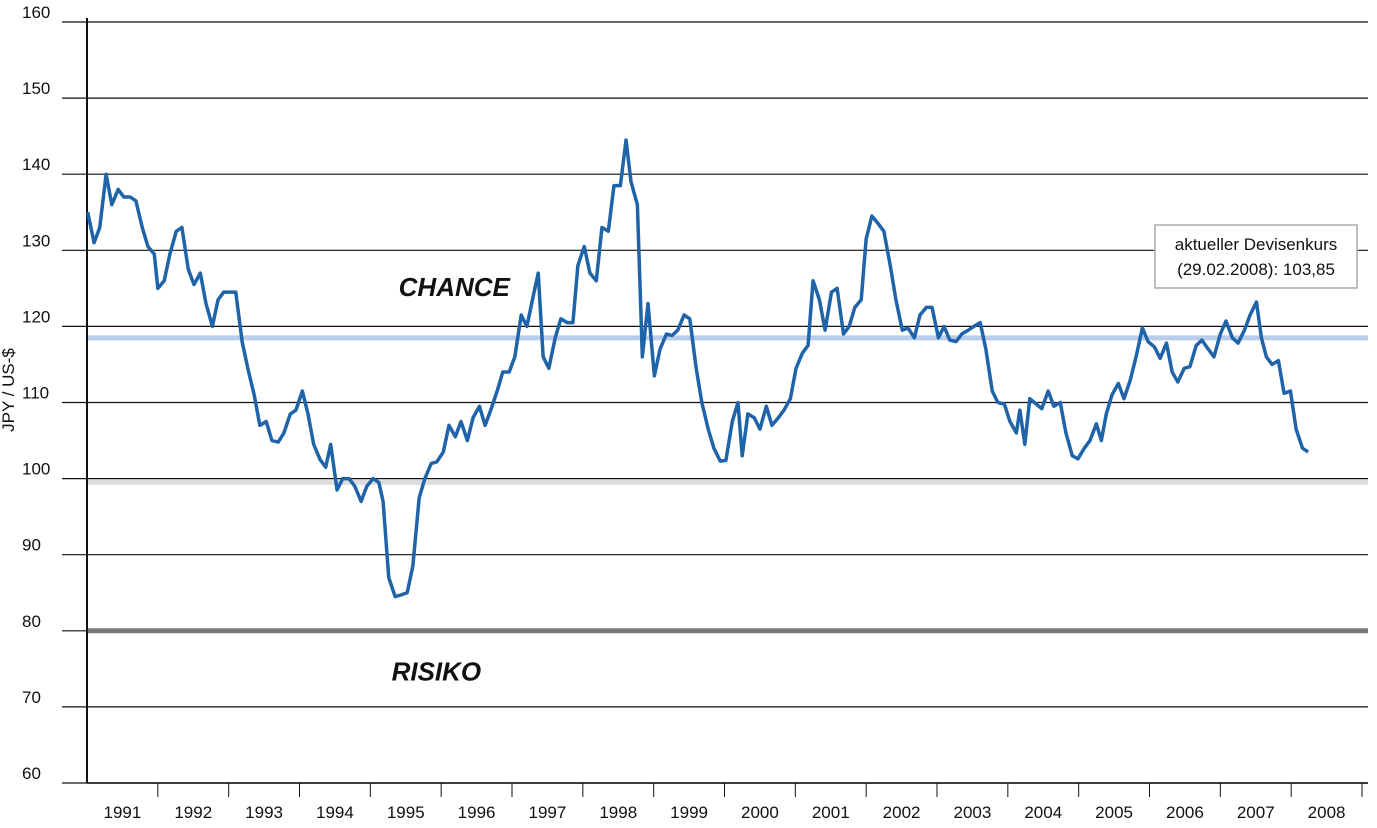 The image size is (1377, 828). Describe the element at coordinates (31, 545) in the screenshot. I see `y-tick-label: 90` at that location.